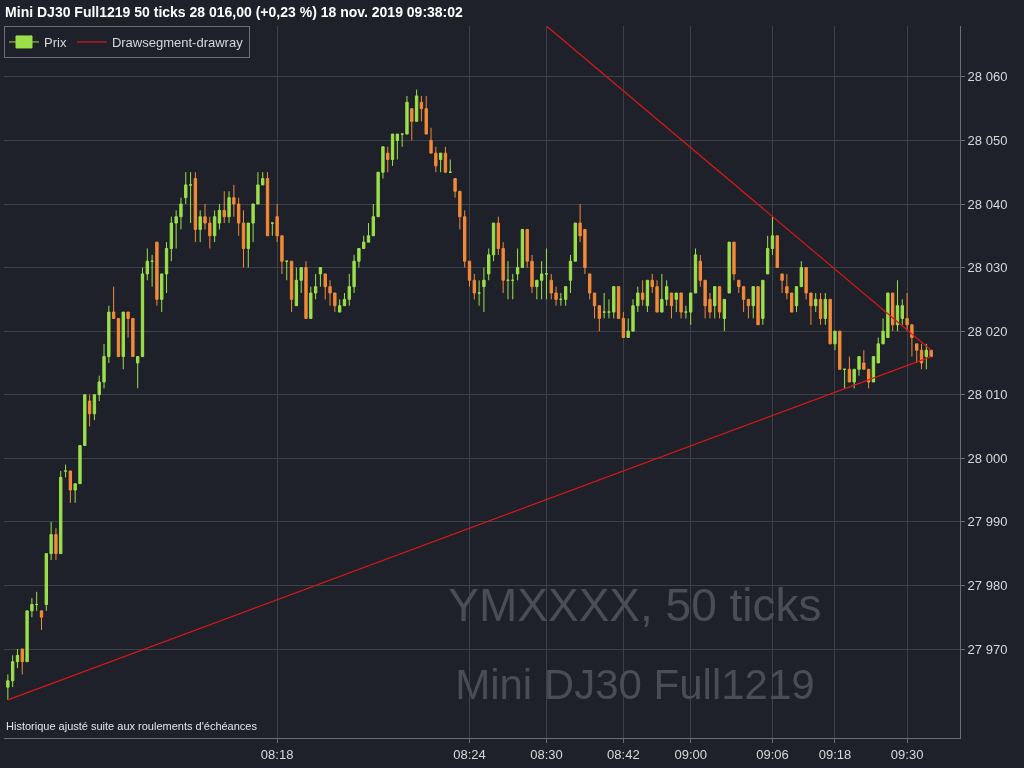  What do you see at coordinates (987, 522) in the screenshot?
I see `y-tick-label: 27 990` at bounding box center [987, 522].